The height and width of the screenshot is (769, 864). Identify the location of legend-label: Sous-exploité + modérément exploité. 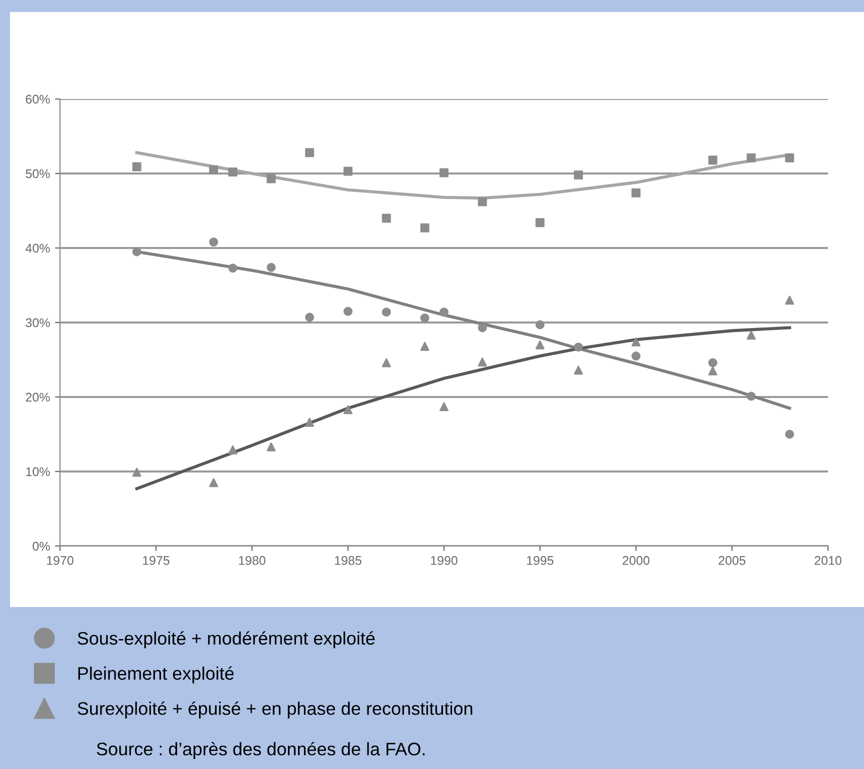
(226, 639).